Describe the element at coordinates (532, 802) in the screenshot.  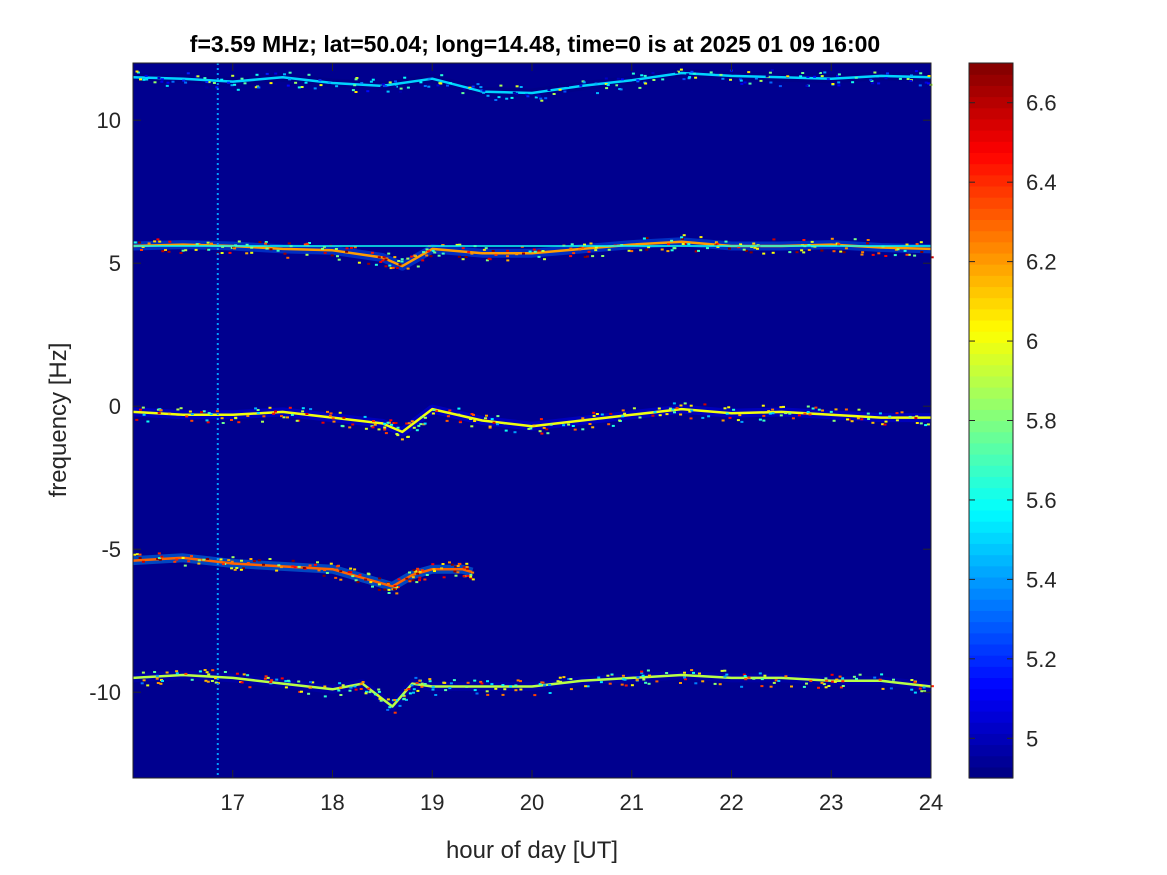
I see `x-tick-label: 20` at that location.